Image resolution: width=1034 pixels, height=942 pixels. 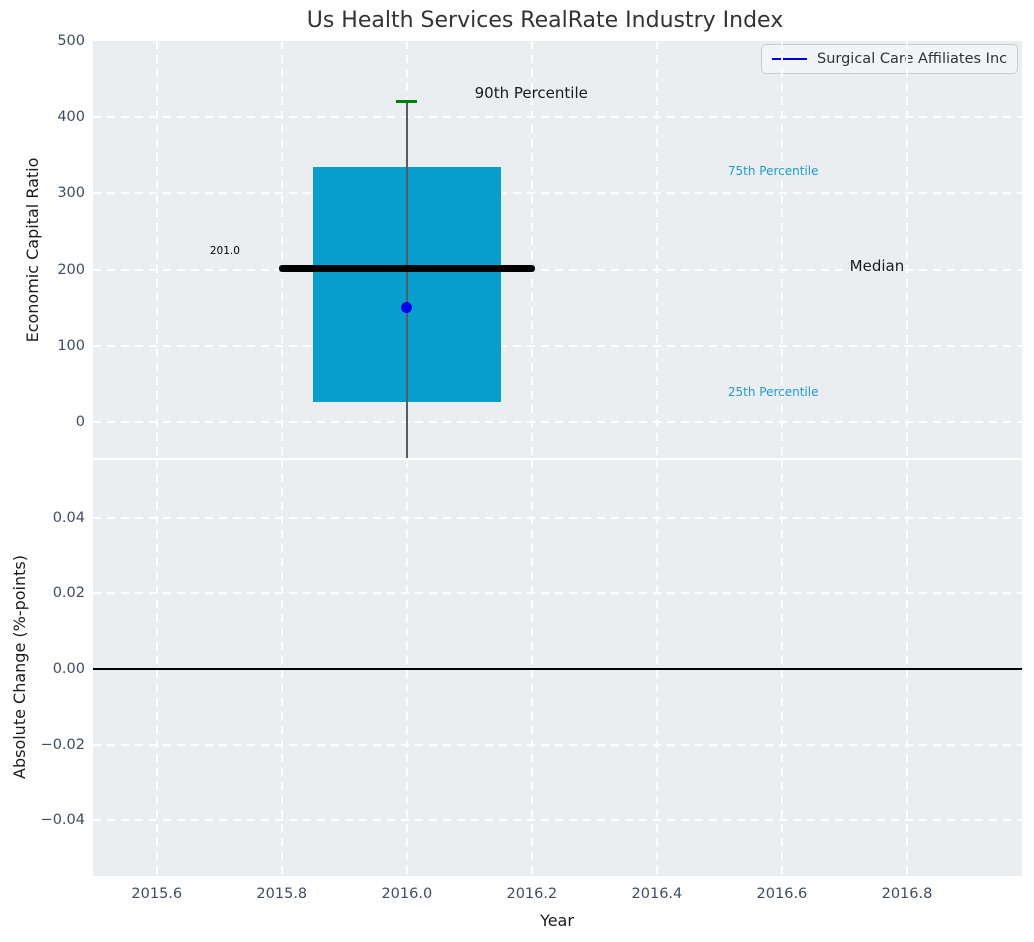 I want to click on annotation-p75-label: 75th Percentile, so click(x=773, y=171).